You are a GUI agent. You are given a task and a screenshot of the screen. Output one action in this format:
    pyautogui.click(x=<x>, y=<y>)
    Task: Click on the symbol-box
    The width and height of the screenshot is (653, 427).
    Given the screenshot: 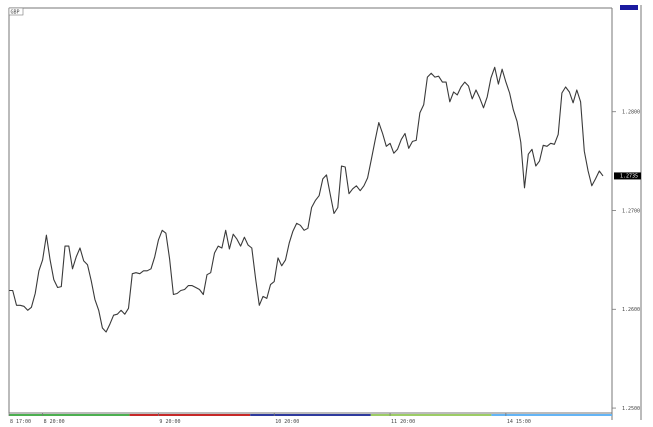 What is the action you would take?
    pyautogui.click(x=16, y=11)
    